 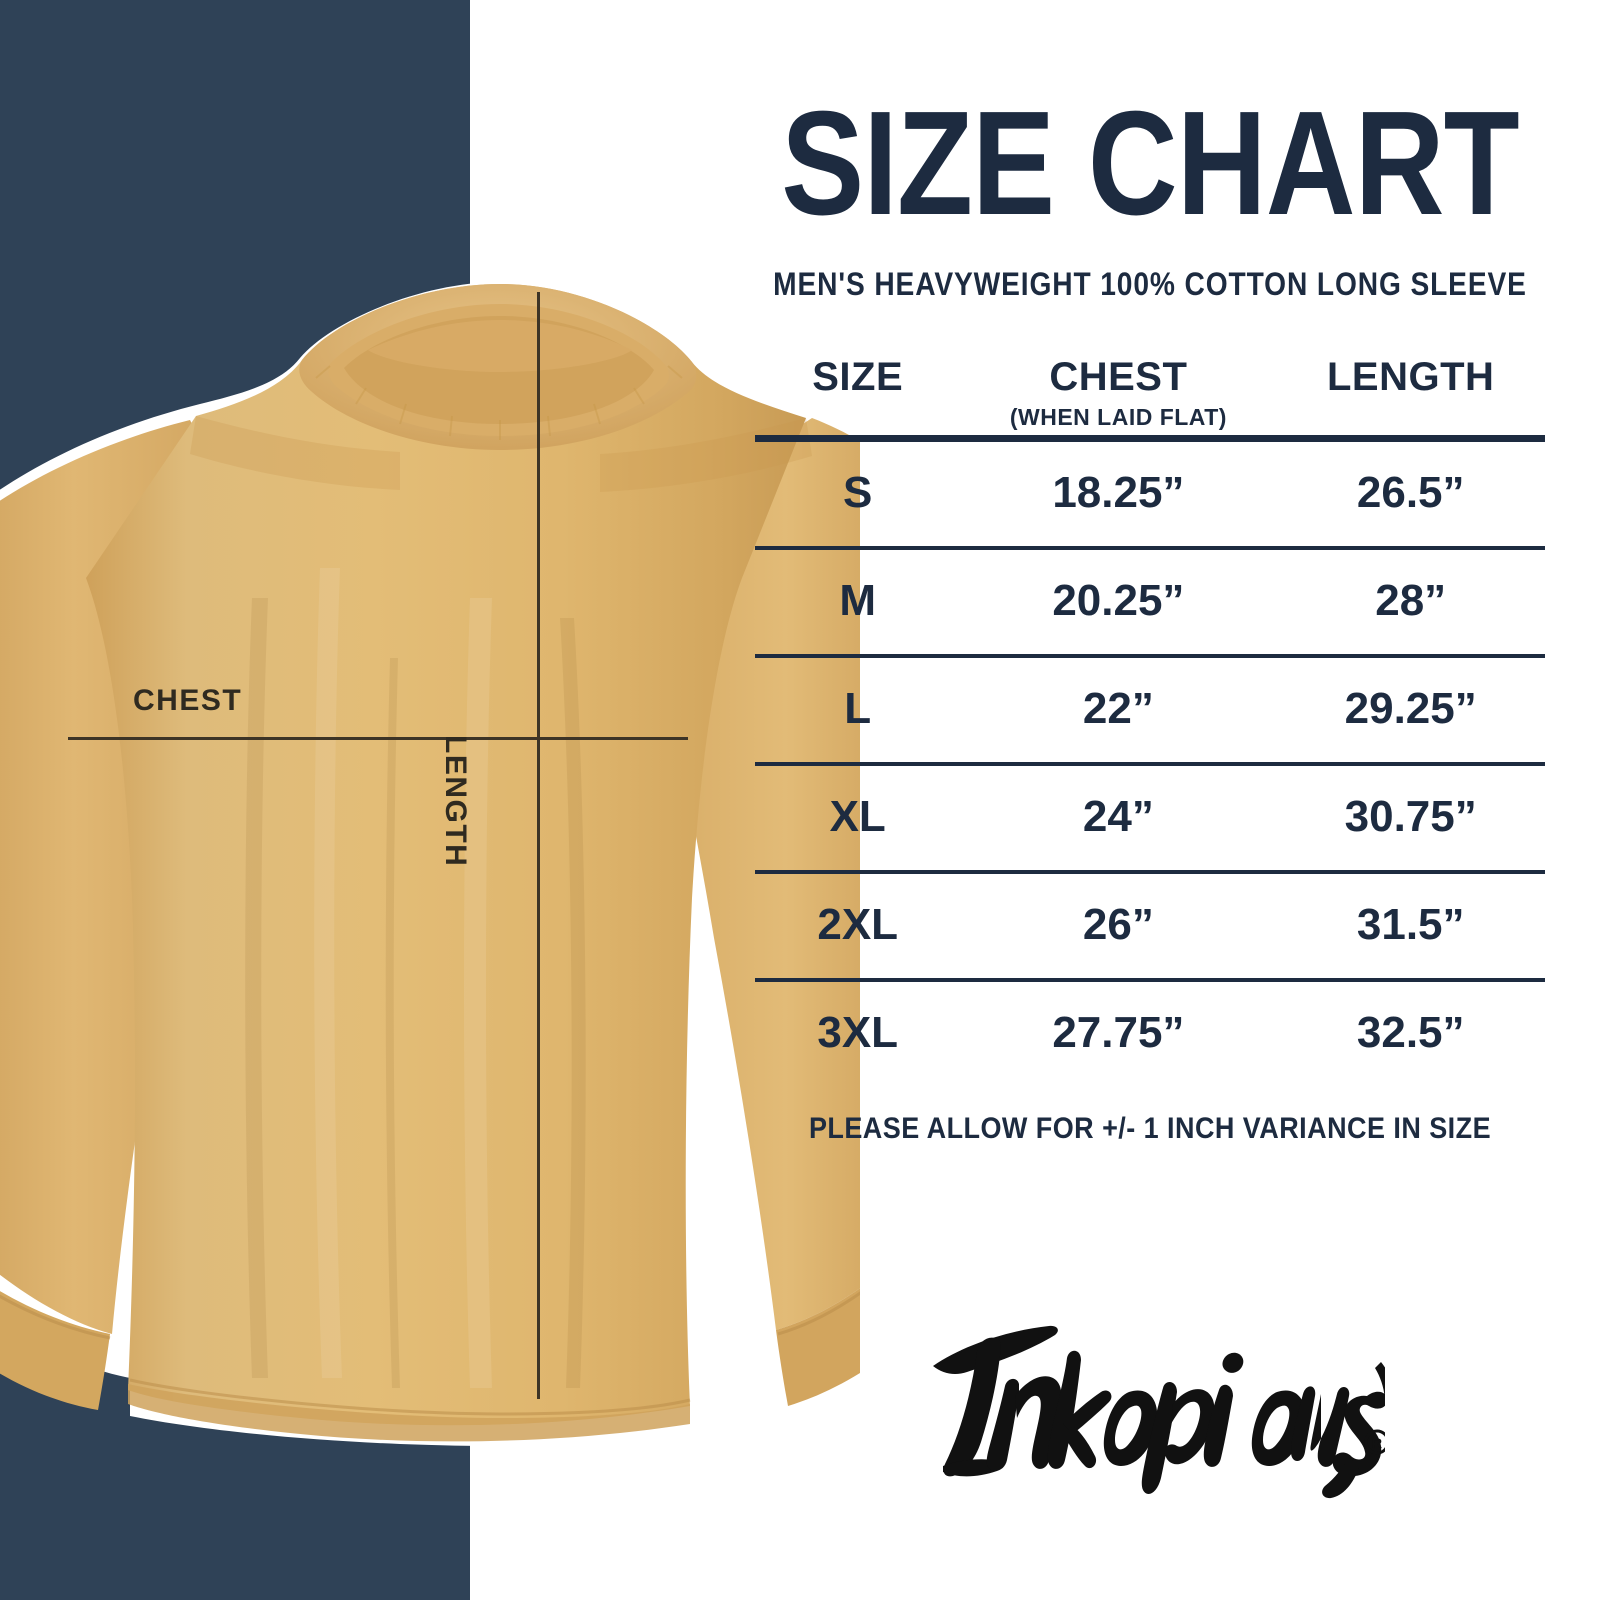 What do you see at coordinates (858, 377) in the screenshot?
I see `column-header-size-label: SIZE` at bounding box center [858, 377].